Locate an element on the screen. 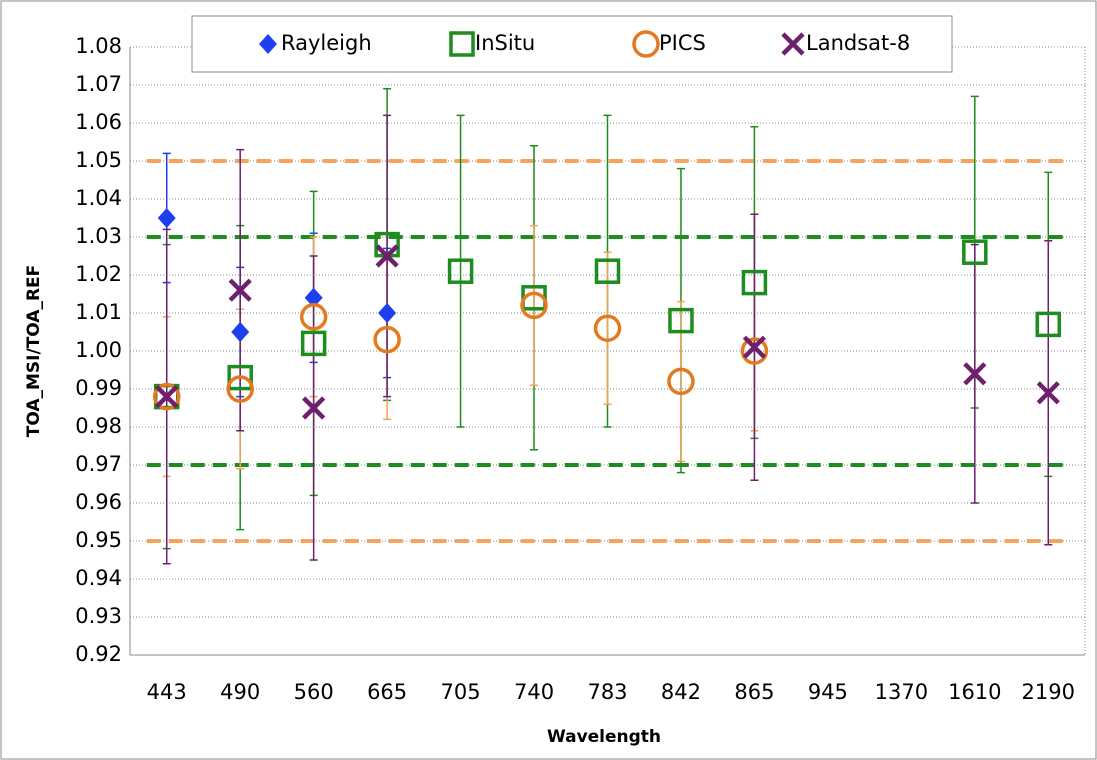 This screenshot has height=760, width=1097. y-tick-label: 0.97 is located at coordinates (98, 464).